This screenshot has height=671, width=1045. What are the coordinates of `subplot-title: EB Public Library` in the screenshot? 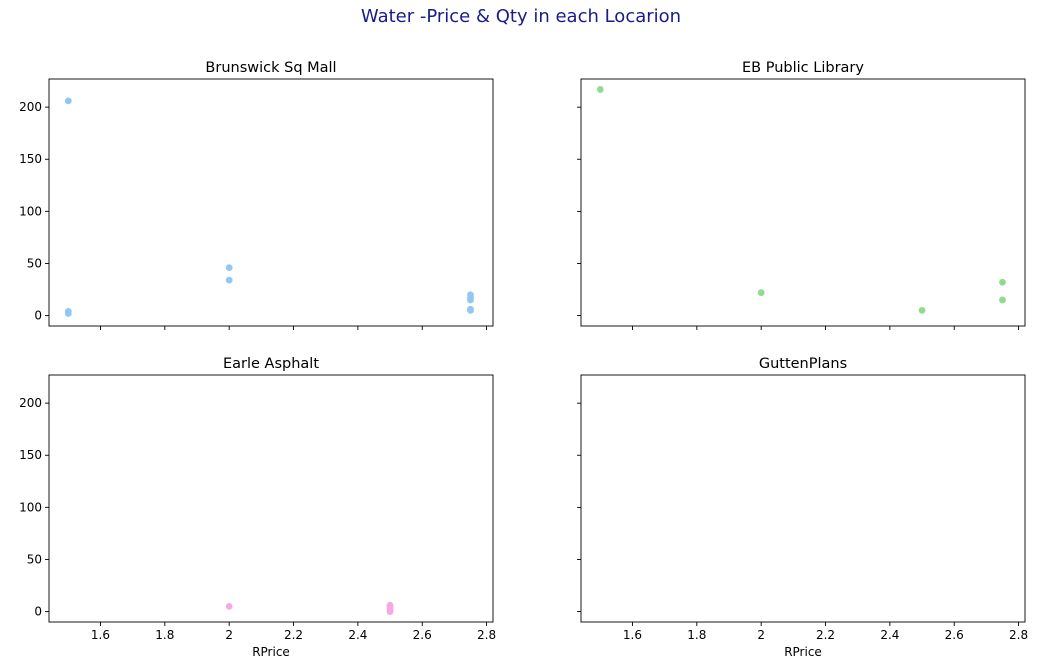 It's located at (803, 68).